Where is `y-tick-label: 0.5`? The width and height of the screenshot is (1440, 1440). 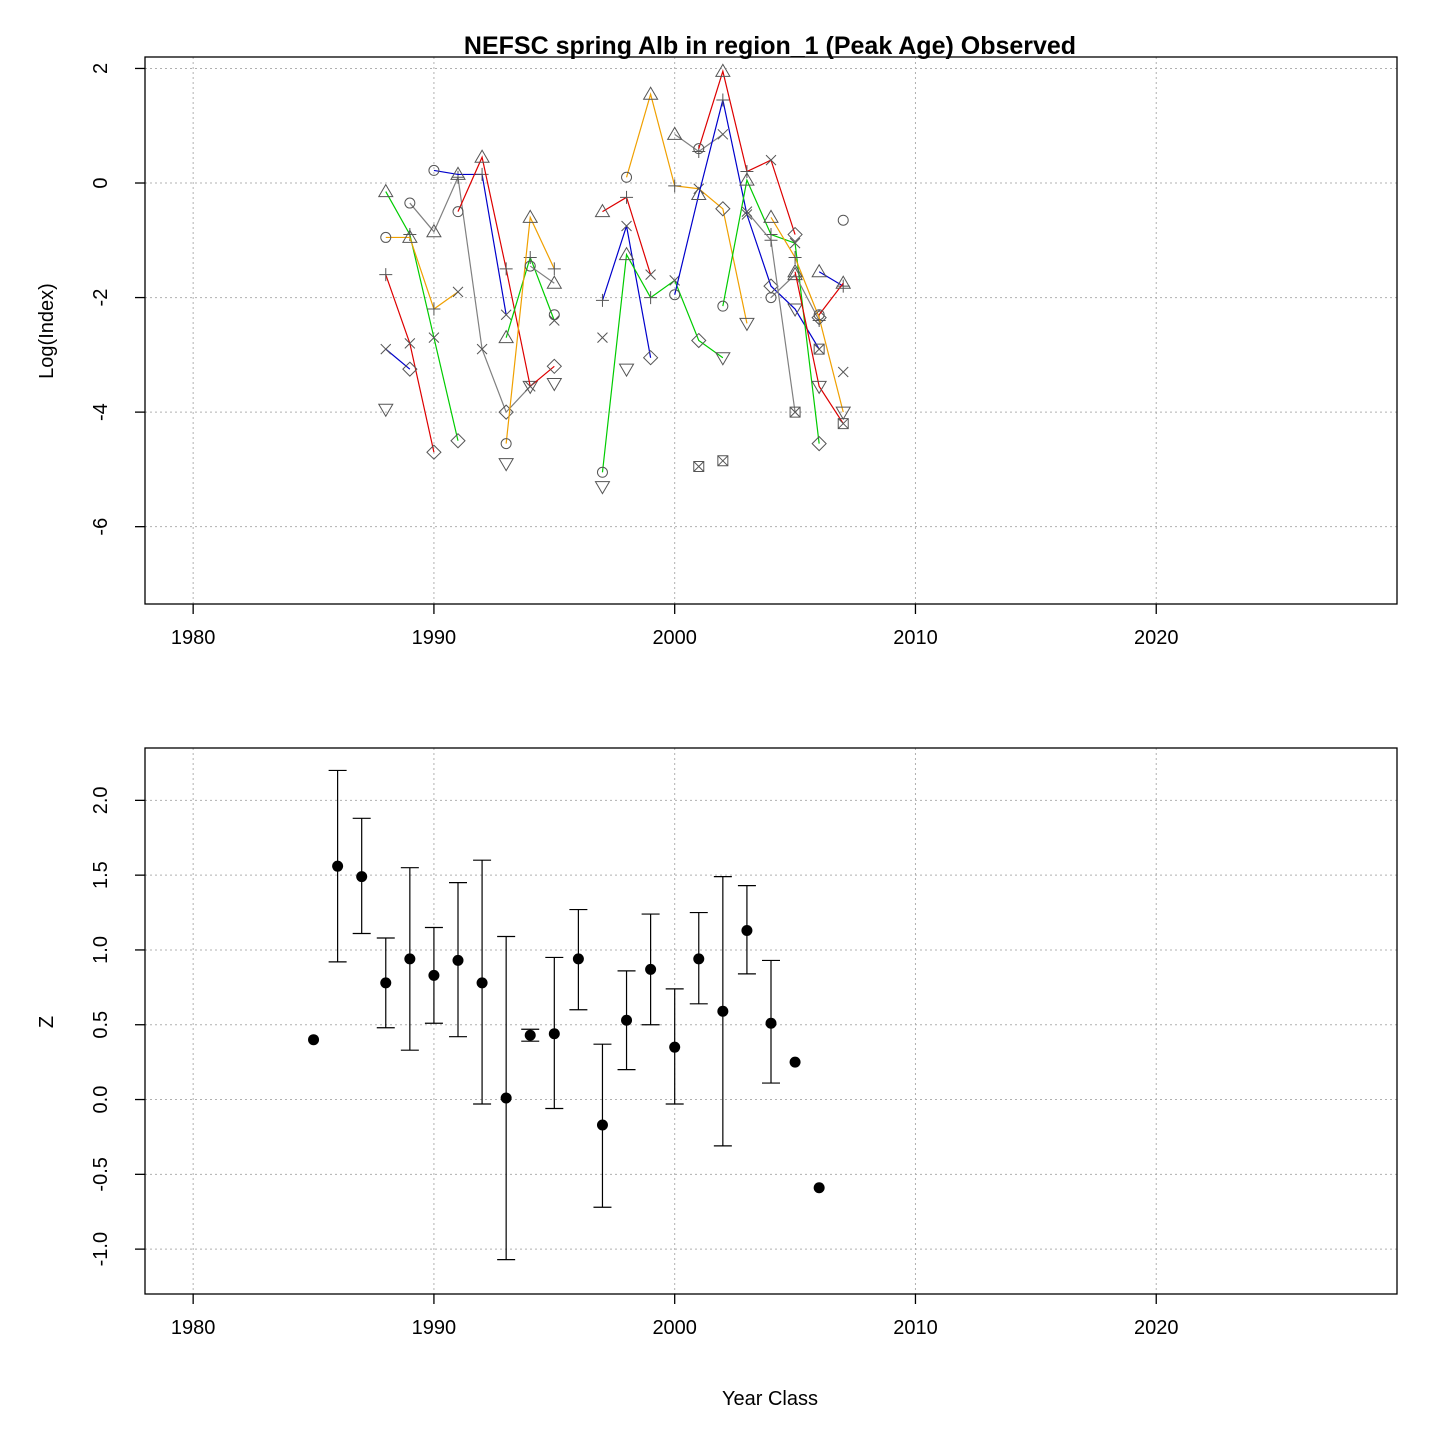 y-tick-label: 0.5 is located at coordinates (101, 1025).